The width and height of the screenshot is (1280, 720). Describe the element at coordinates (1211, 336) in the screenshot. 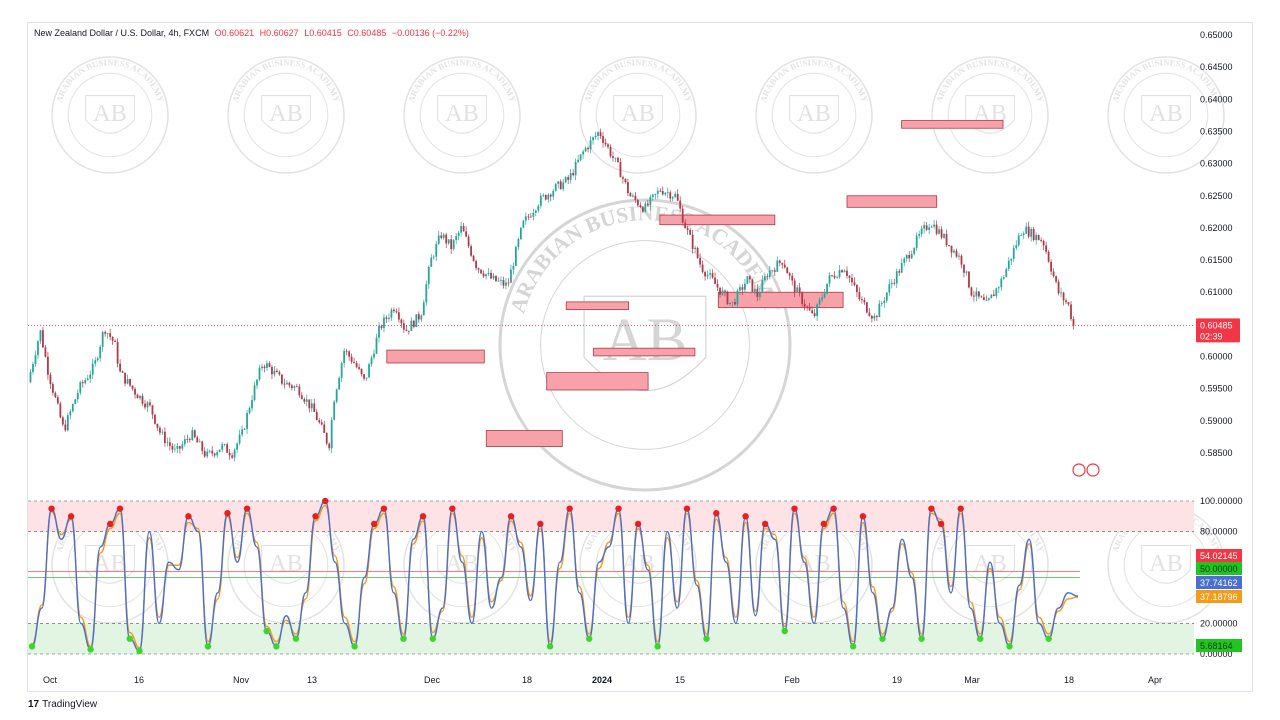

I see `bar-countdown: 02:39` at that location.